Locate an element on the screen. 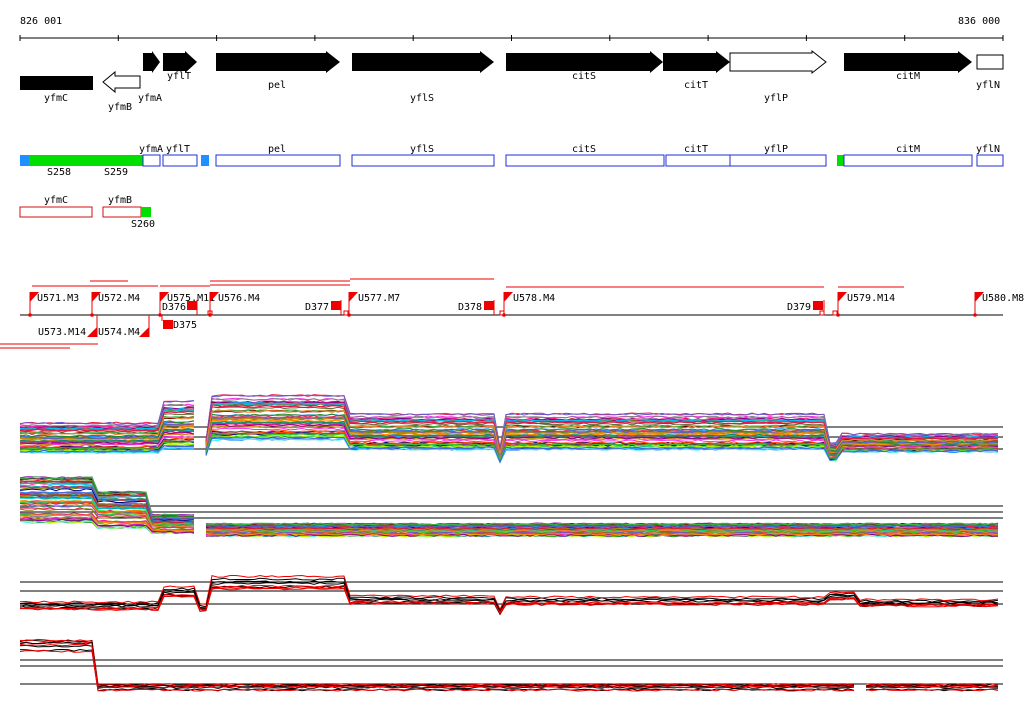 This screenshot has width=1024, height=714. feature-box-yfmC is located at coordinates (56, 212).